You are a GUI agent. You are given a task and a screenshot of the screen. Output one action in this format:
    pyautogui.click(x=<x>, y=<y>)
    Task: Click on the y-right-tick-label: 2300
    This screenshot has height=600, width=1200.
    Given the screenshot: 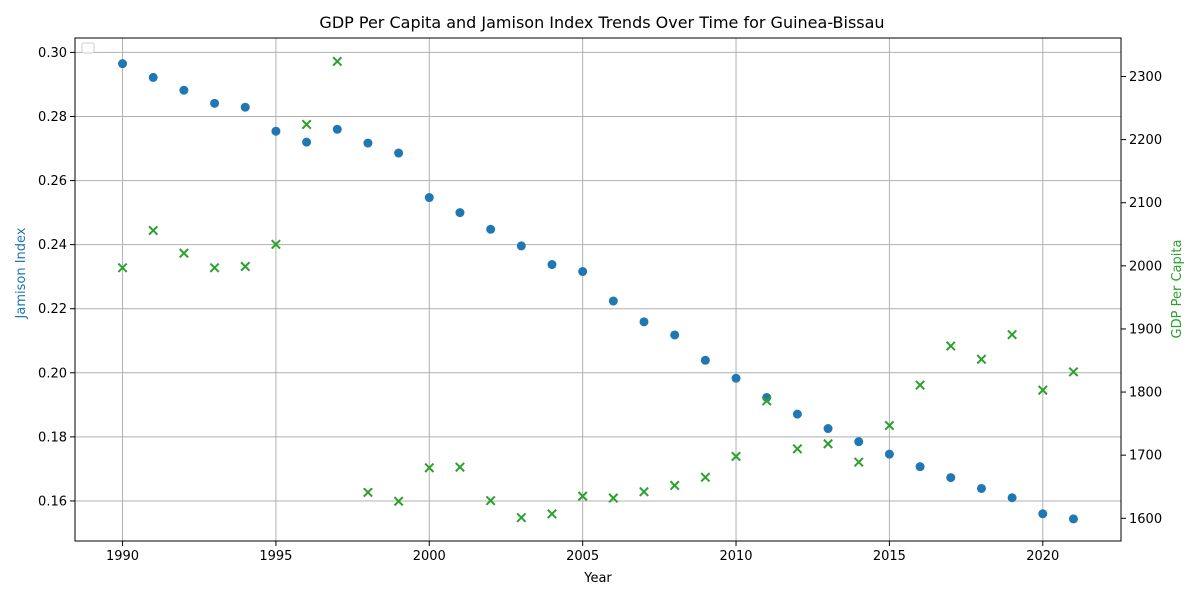 What is the action you would take?
    pyautogui.click(x=1145, y=77)
    